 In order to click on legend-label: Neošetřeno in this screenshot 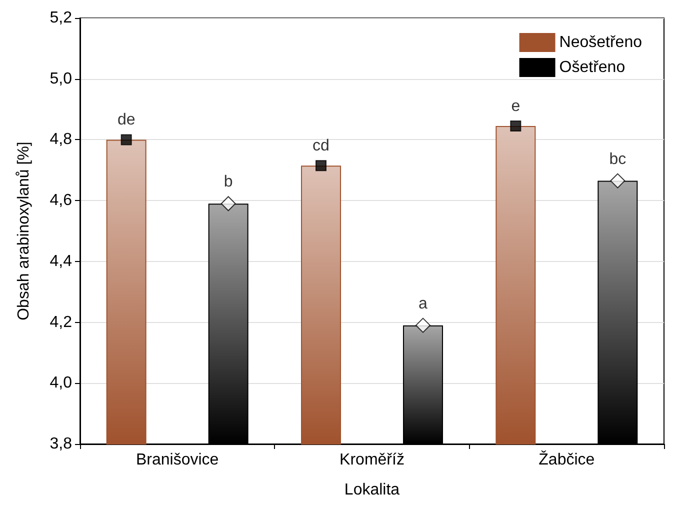, I will do `click(600, 42)`.